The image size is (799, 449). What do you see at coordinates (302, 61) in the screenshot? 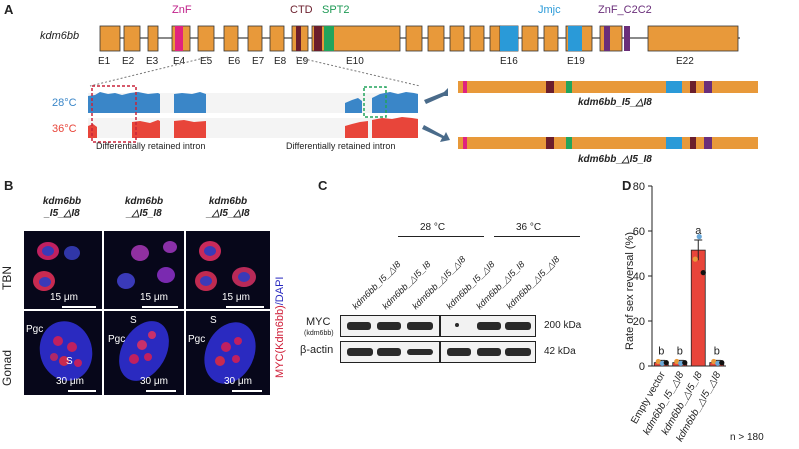
I see `exon-label-e9: E9` at bounding box center [302, 61].